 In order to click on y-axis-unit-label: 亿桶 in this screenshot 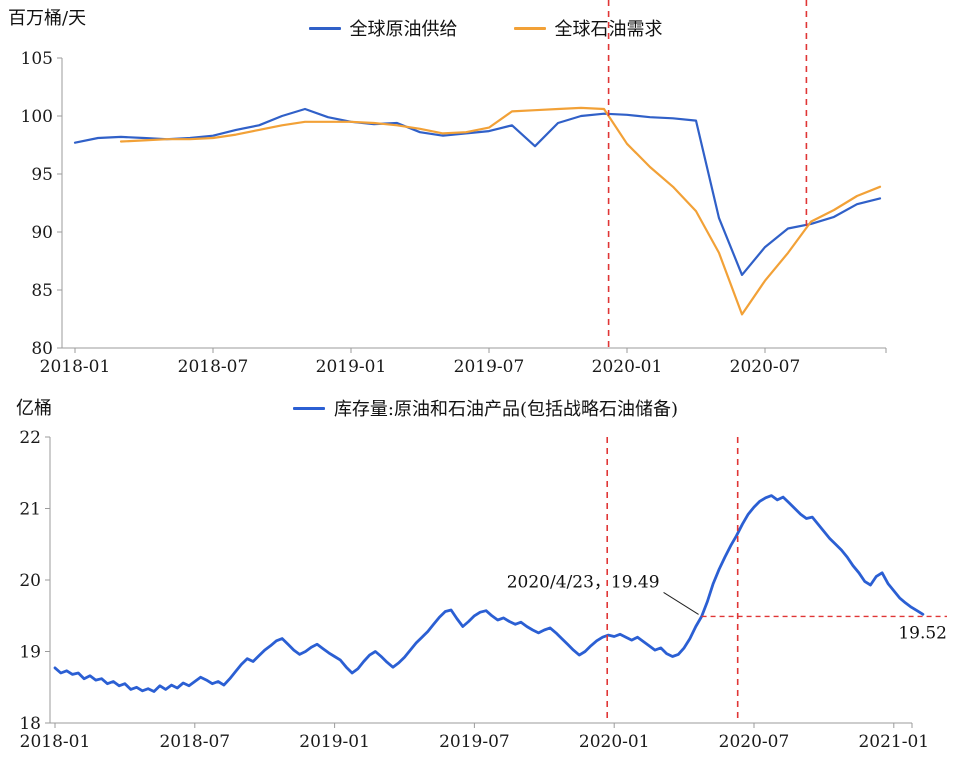, I will do `click(34, 408)`.